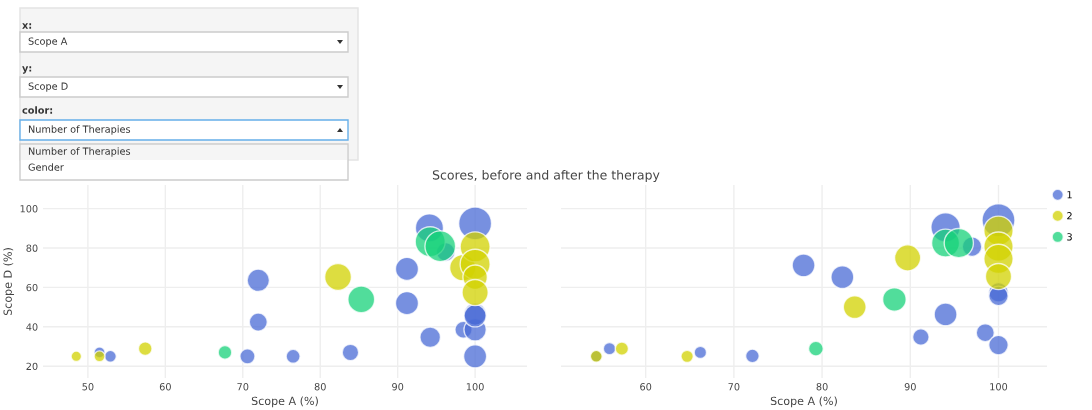 The width and height of the screenshot is (1092, 410). I want to click on chart-title: Scores, before and after the therapy, so click(546, 176).